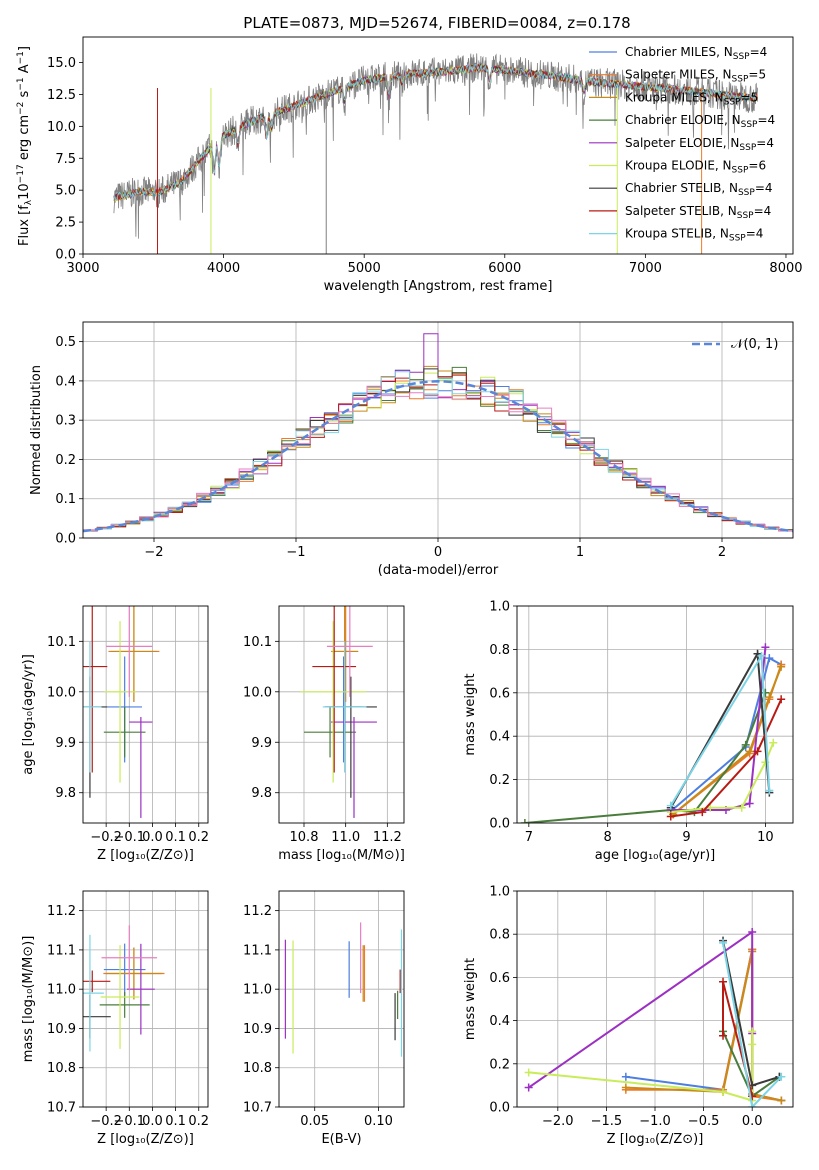 This screenshot has width=819, height=1170. I want to click on y-tick-label: 2.5, so click(65, 223).